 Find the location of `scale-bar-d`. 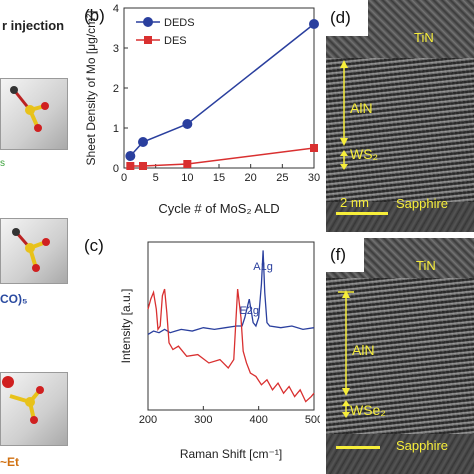

scale-bar-d is located at coordinates (362, 213).